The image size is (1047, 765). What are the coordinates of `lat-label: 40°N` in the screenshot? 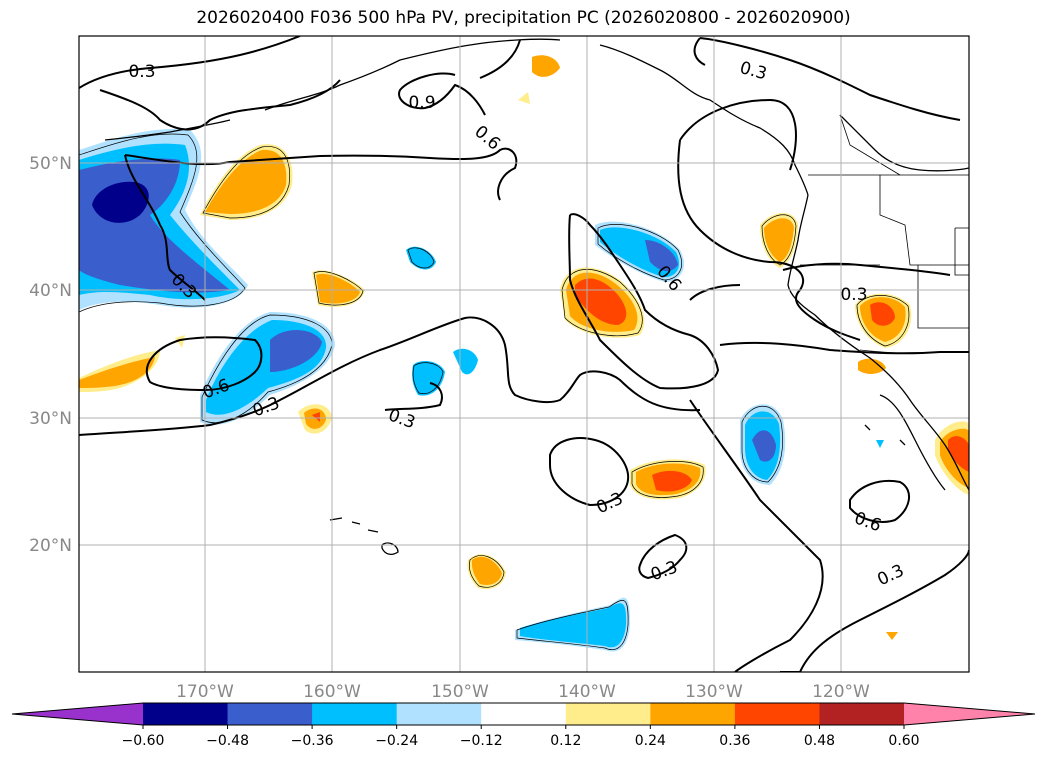 It's located at (50, 291).